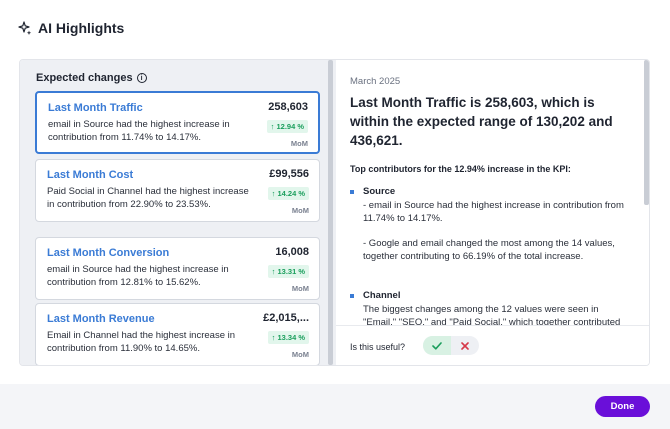 The width and height of the screenshot is (670, 429). Describe the element at coordinates (90, 175) in the screenshot. I see `card-title: Last Month Cost` at that location.